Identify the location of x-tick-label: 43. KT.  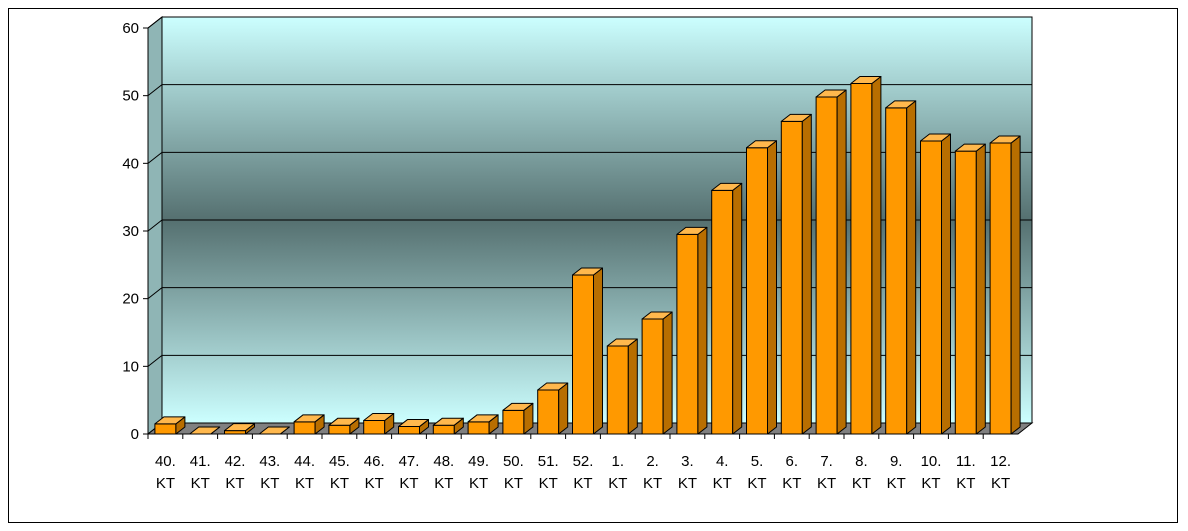
(269, 472).